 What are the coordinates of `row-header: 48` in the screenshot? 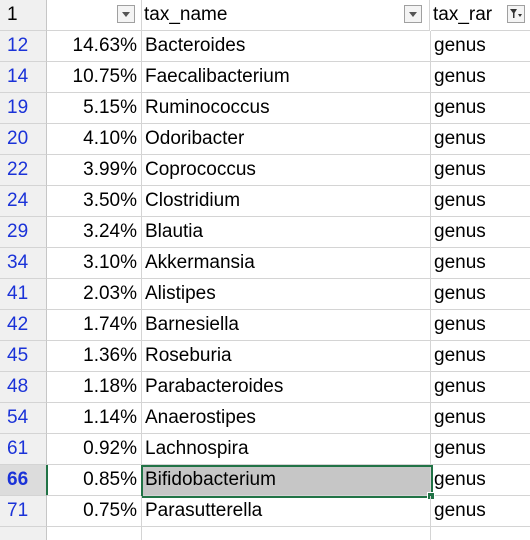 It's located at (23, 387).